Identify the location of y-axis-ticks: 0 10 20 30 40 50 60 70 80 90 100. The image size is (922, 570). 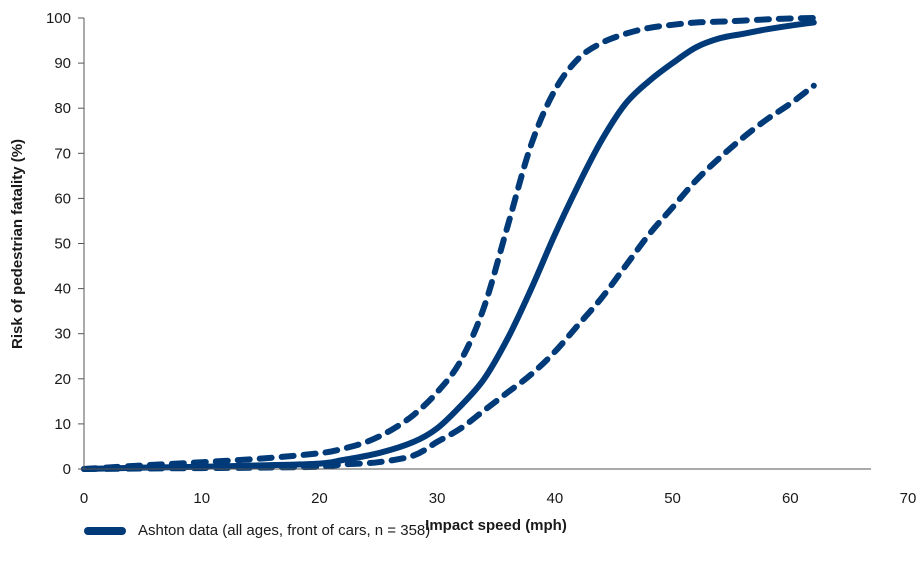
(65, 244).